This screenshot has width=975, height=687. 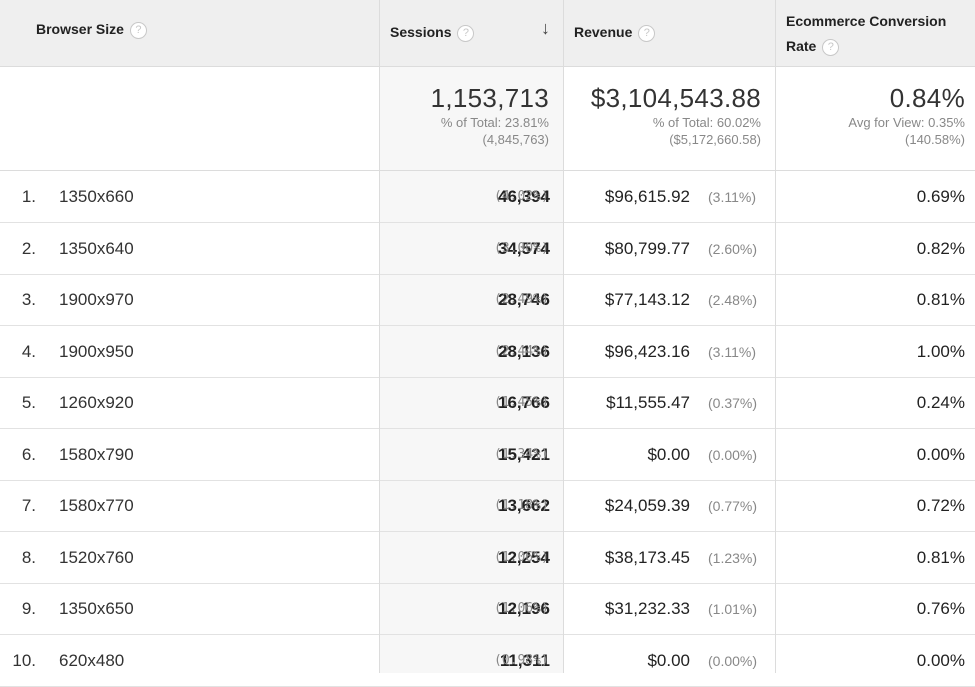 I want to click on sessions-value: 16,766, so click(x=524, y=402).